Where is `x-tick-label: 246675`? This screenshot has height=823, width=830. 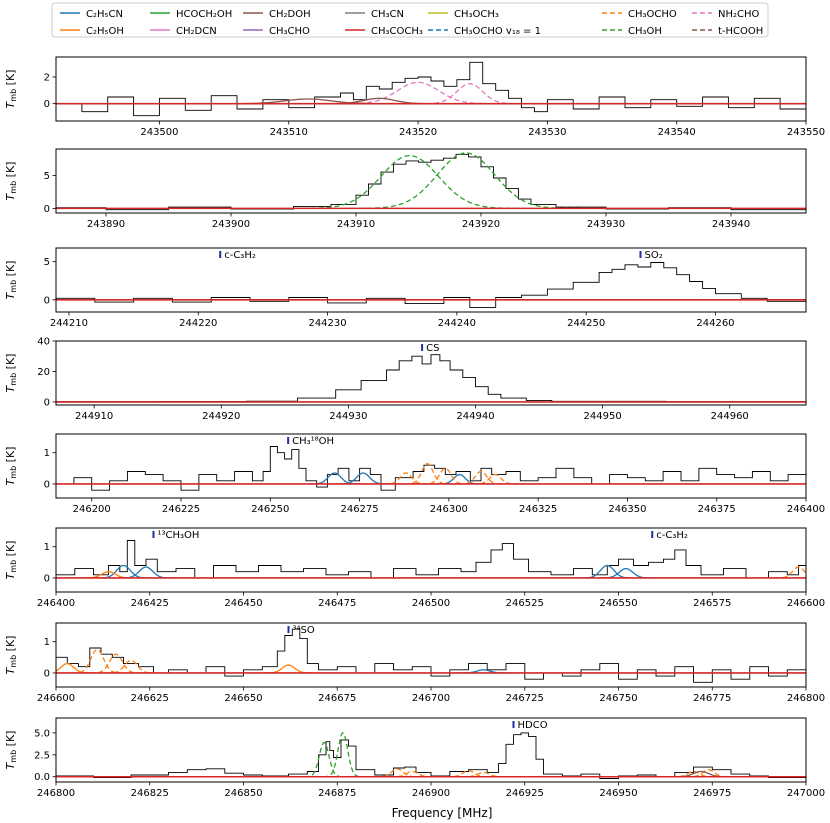
x-tick-label: 246675 is located at coordinates (337, 698).